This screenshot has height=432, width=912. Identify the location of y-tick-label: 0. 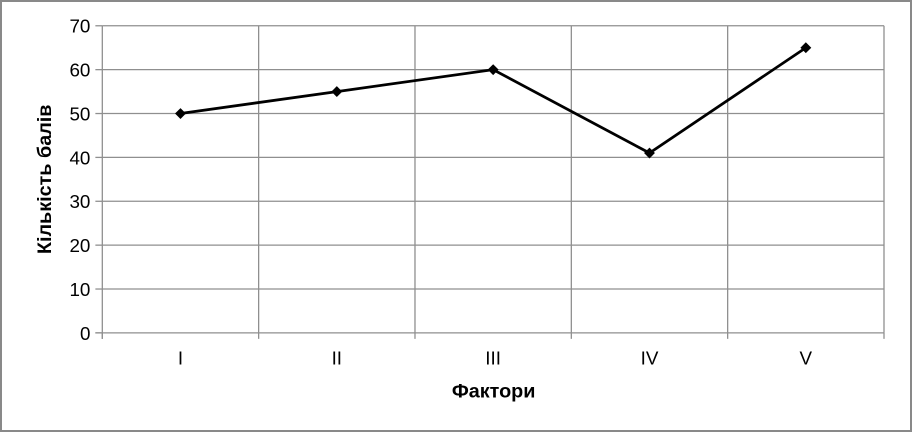
(85, 333).